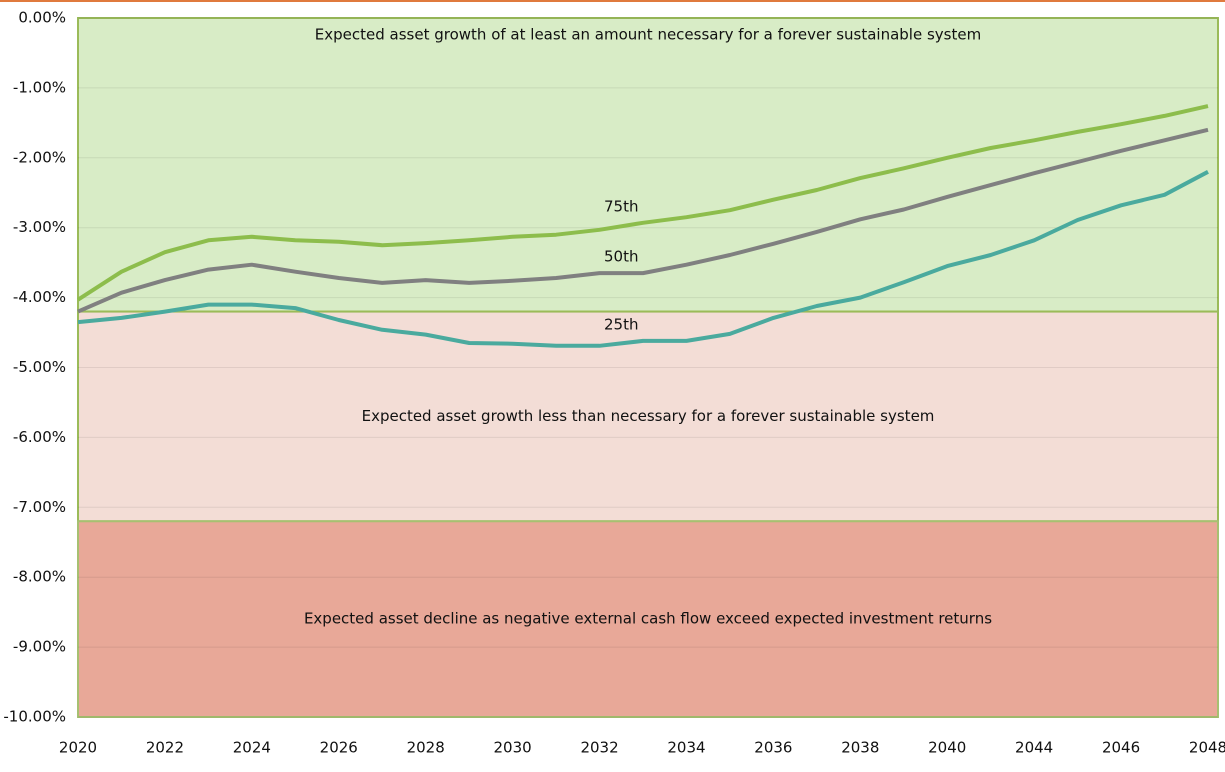  I want to click on y-tick-label: -2.00%, so click(39, 157).